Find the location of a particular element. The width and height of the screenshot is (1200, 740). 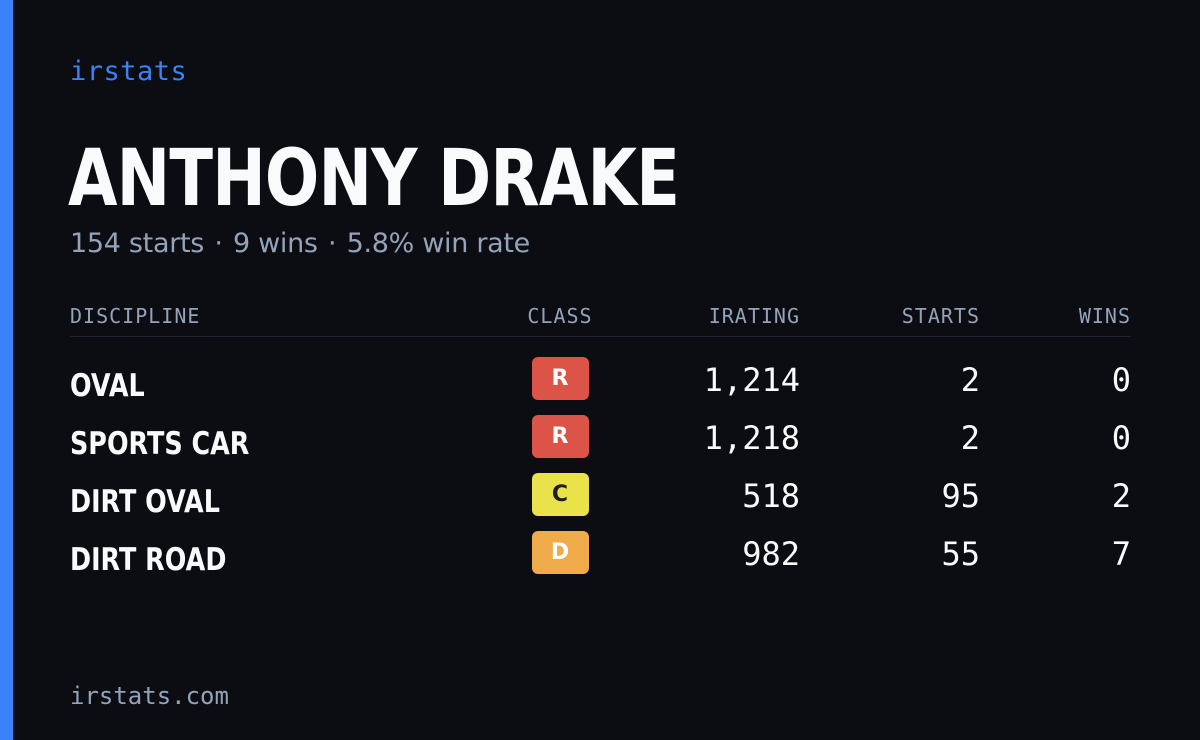

header-wins: WINS is located at coordinates (1055, 316).